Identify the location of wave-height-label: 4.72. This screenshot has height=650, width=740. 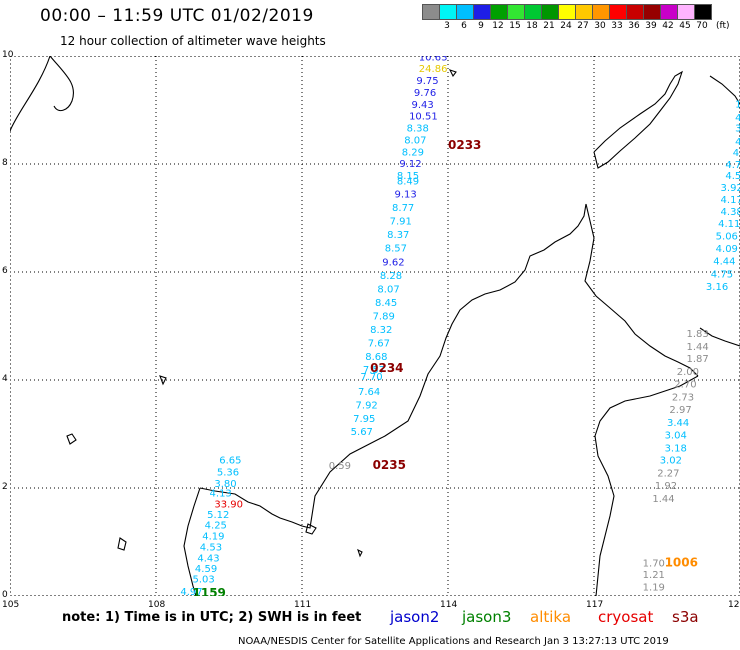
(732, 165).